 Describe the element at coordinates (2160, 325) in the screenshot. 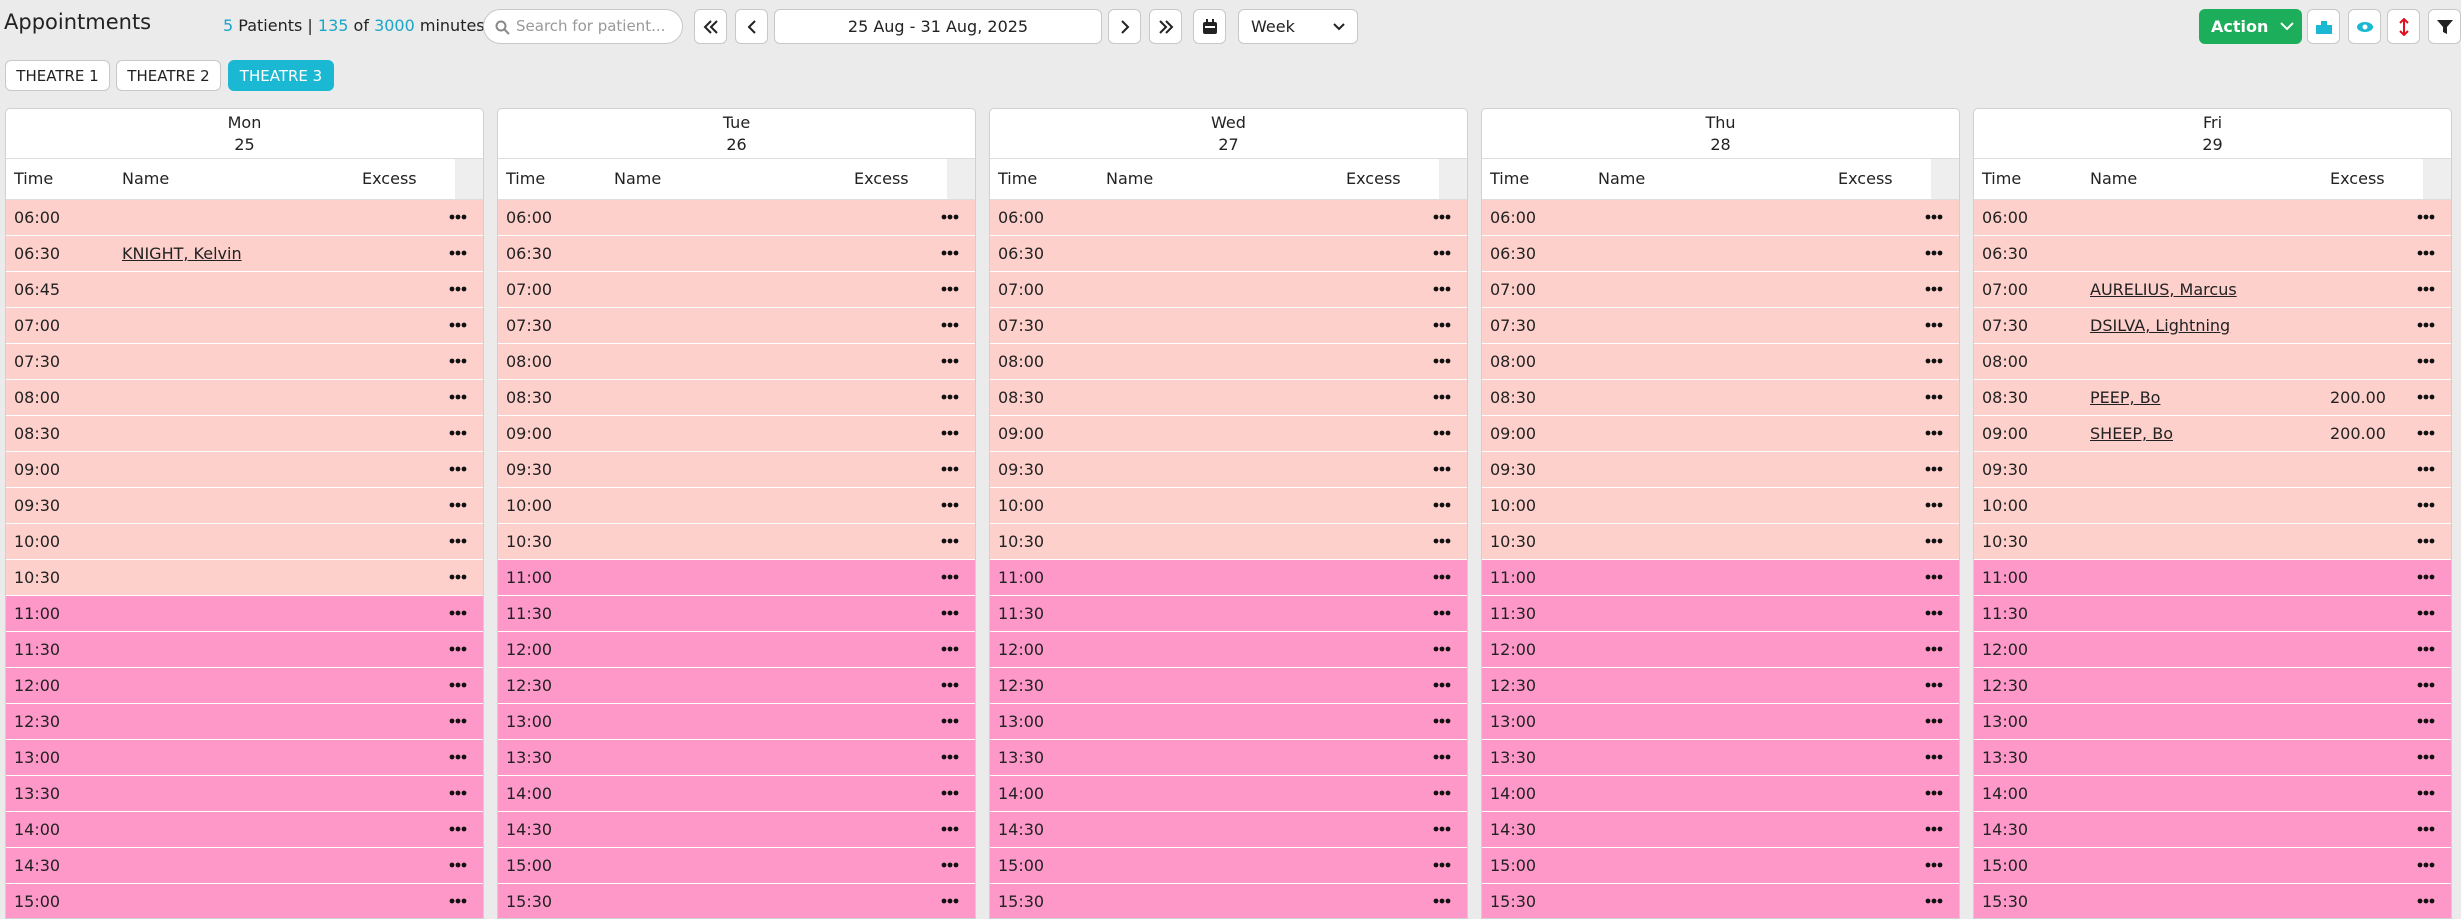

I see `patient-name: DSILVA, Lightning` at that location.